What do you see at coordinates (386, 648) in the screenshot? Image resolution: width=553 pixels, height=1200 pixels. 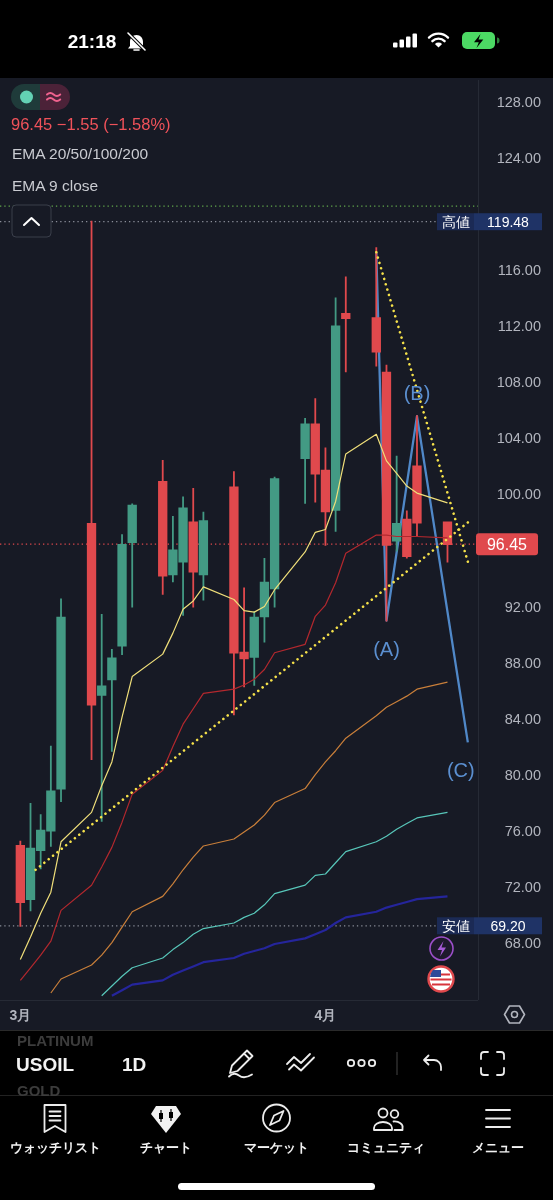 I see `annotation: (A)` at bounding box center [386, 648].